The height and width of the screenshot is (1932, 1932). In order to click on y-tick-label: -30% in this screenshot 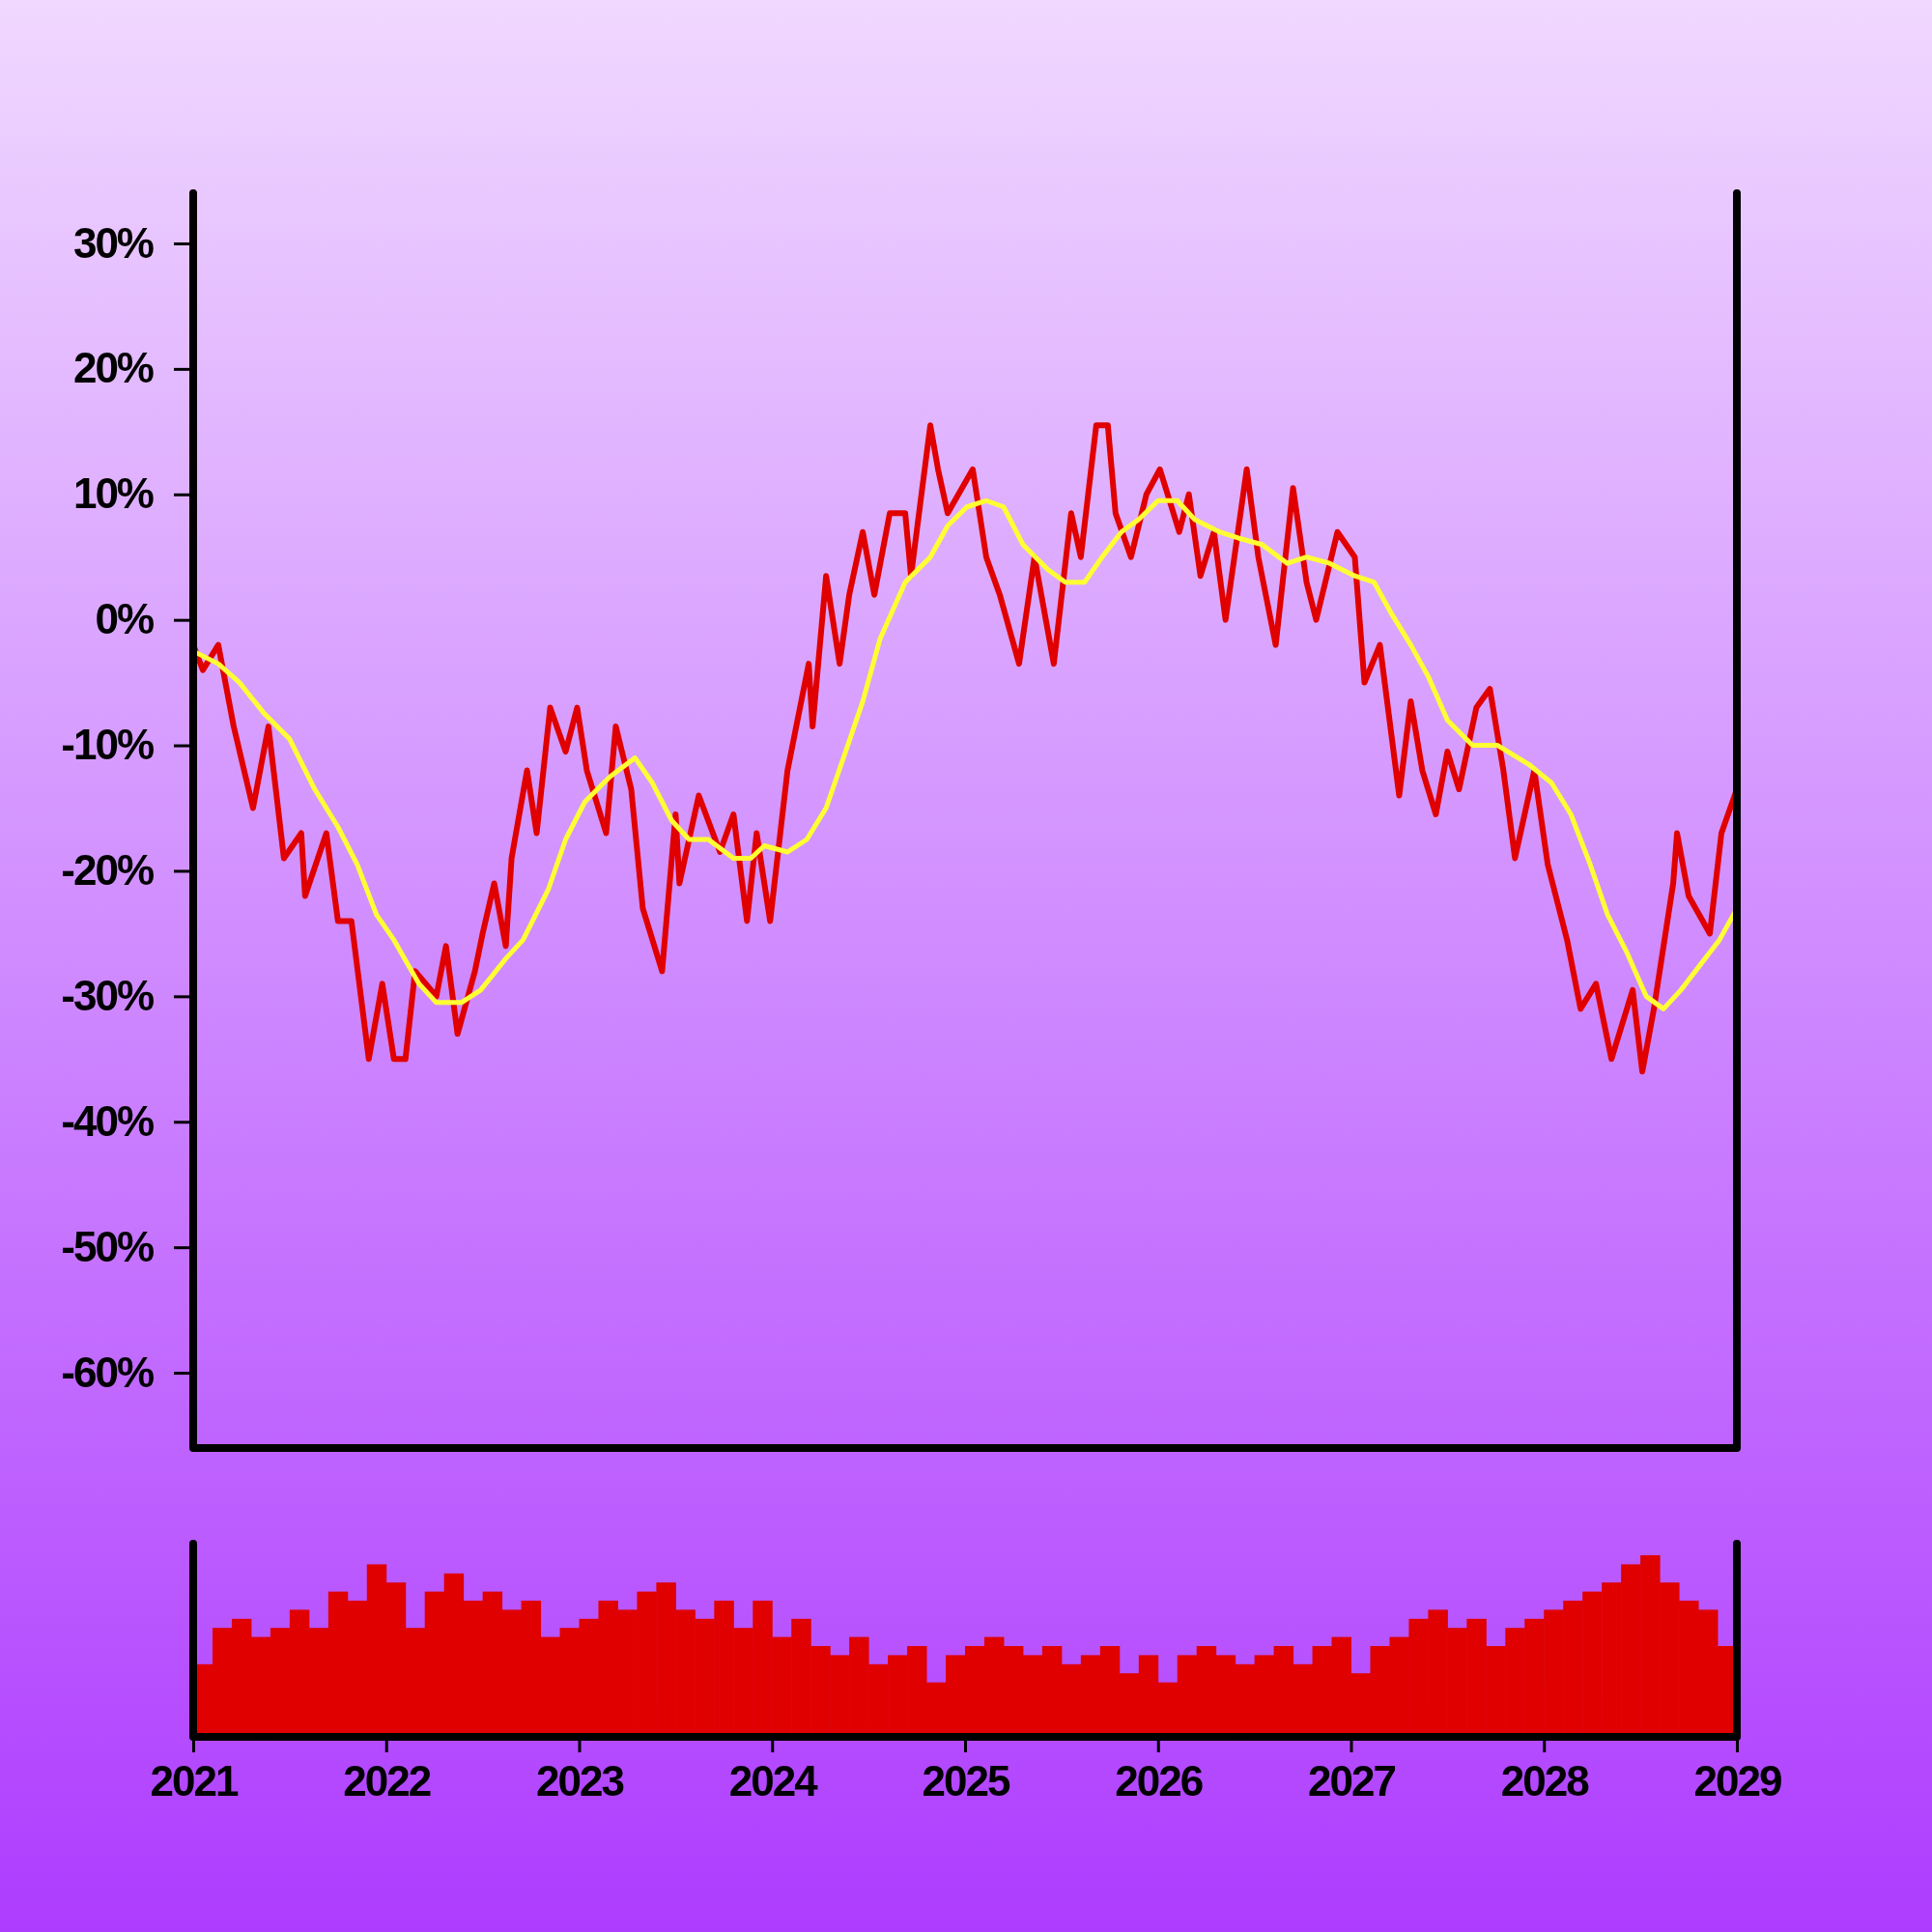, I will do `click(107, 995)`.